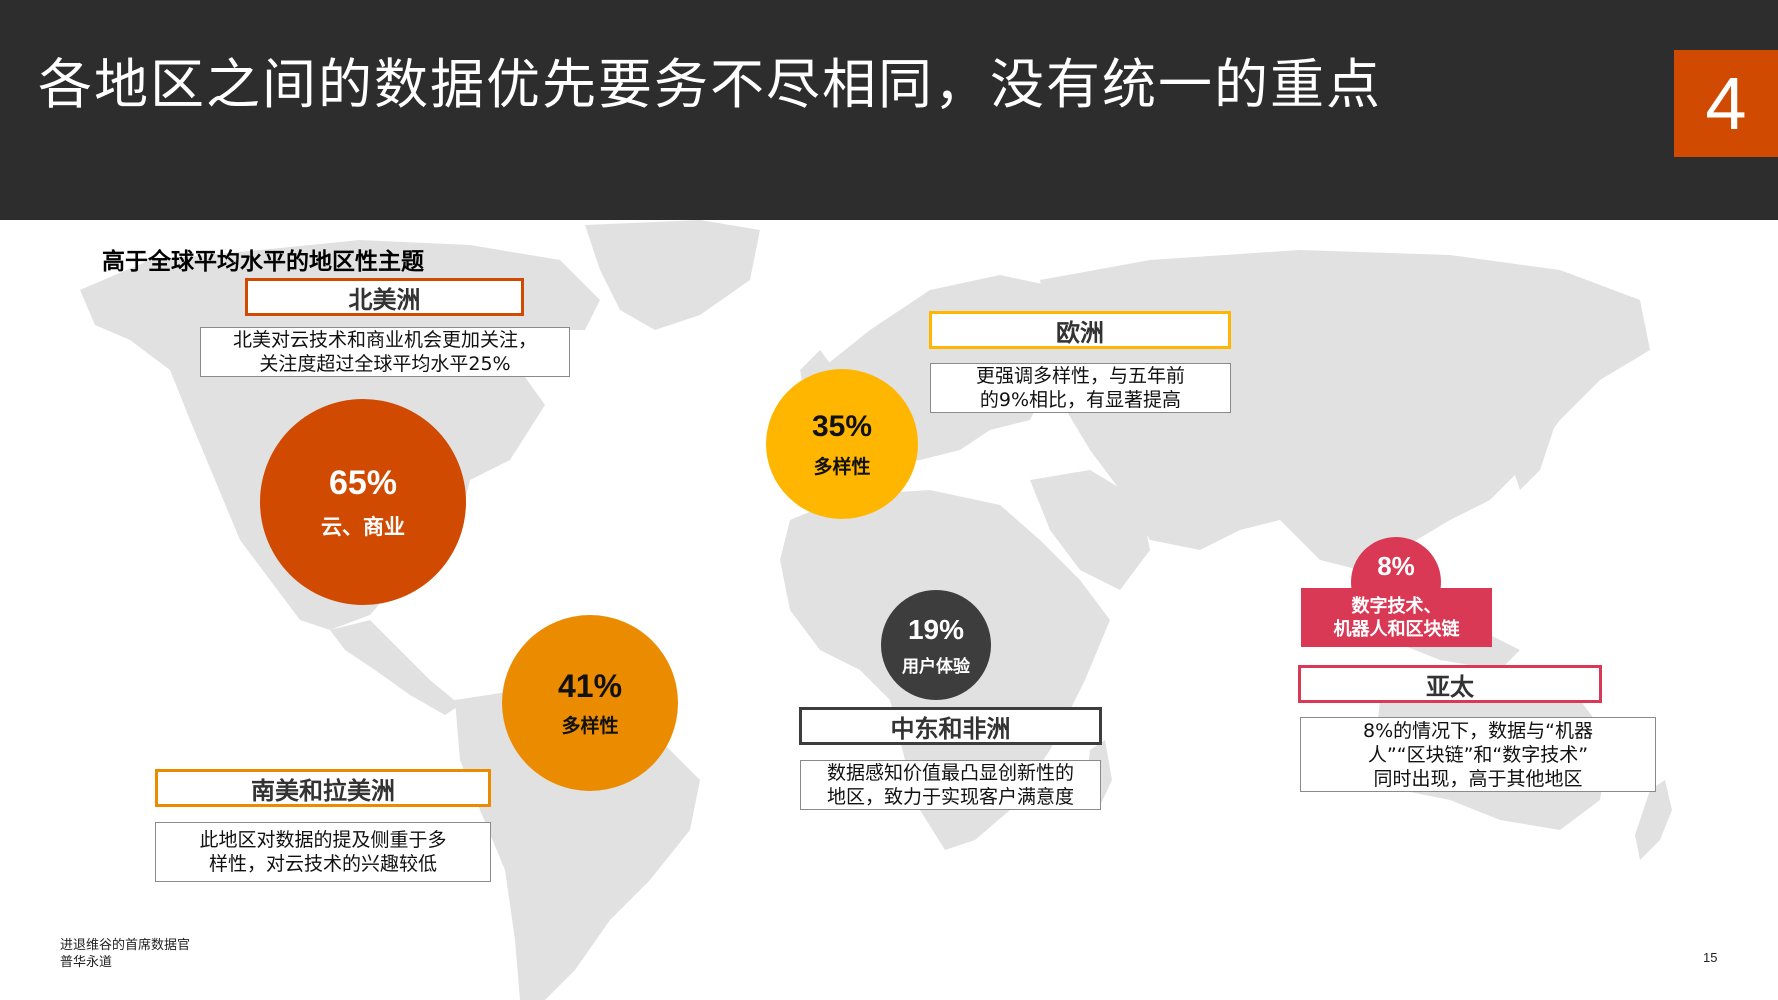  What do you see at coordinates (363, 526) in the screenshot?
I see `stat-topic: 云、商业` at bounding box center [363, 526].